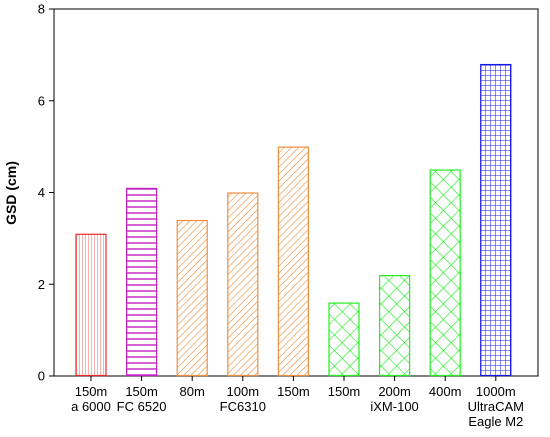  Describe the element at coordinates (91, 399) in the screenshot. I see `x-category-label: 150m a 6000` at that location.